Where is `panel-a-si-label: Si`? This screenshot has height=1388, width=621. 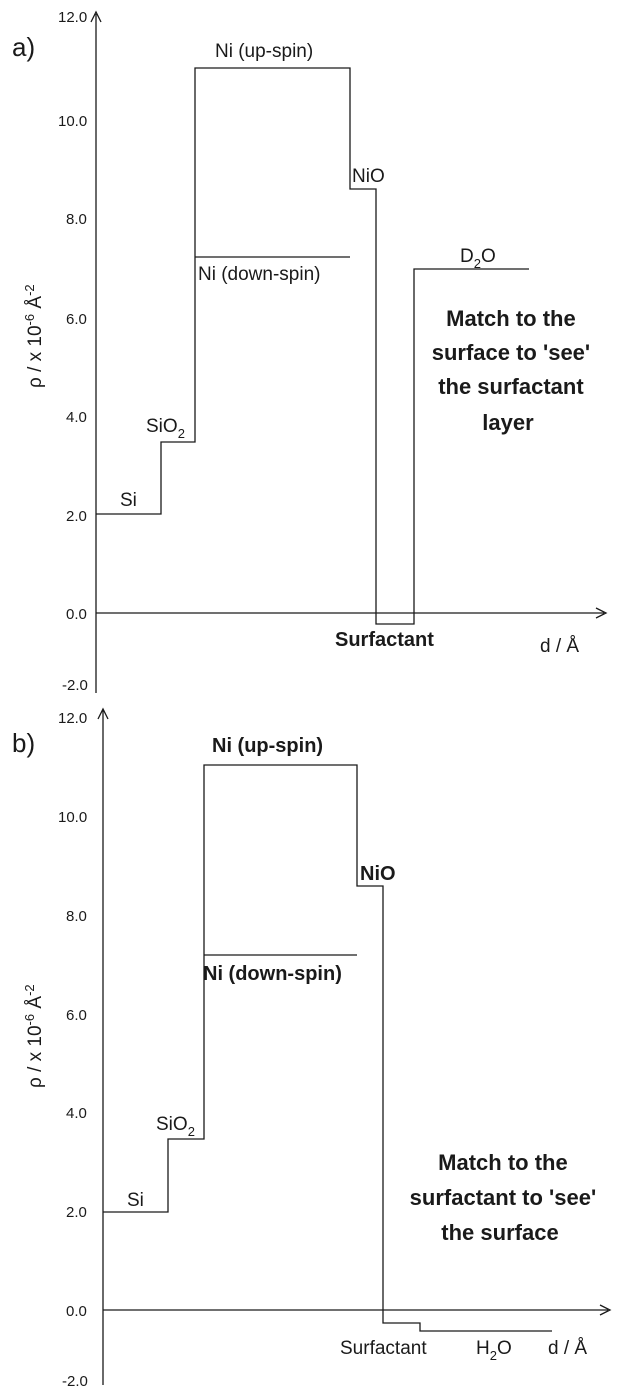
panel-a-si-label: Si is located at coordinates (128, 500).